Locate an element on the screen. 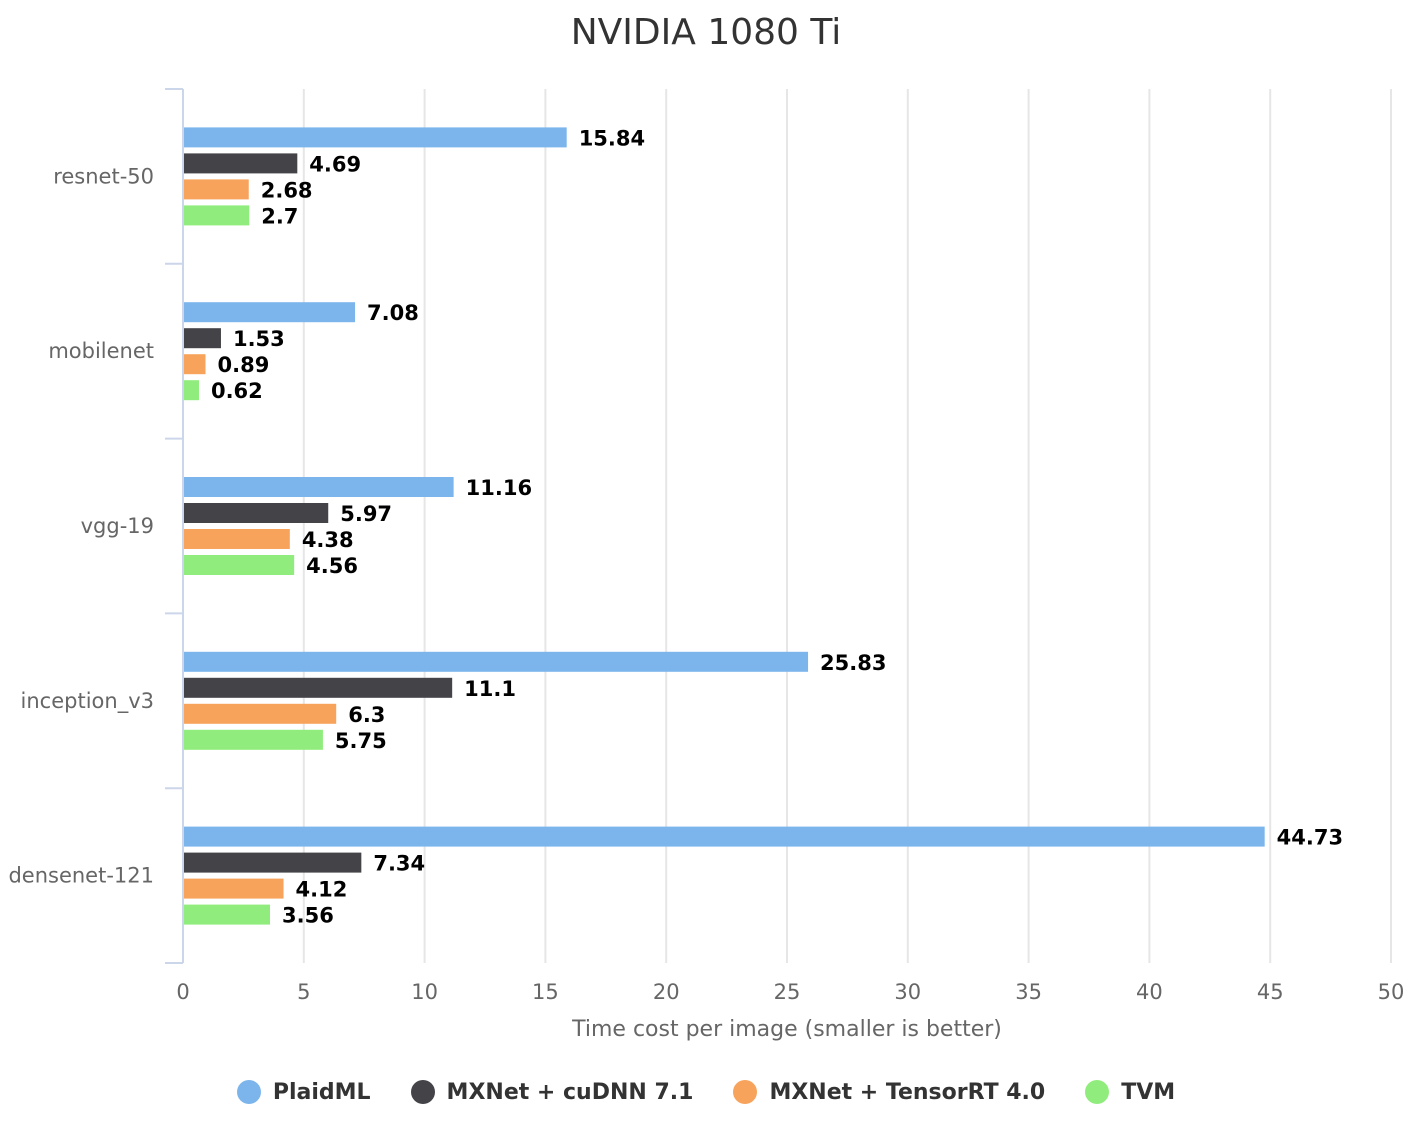 This screenshot has height=1144, width=1412. data-label: 15.84 is located at coordinates (612, 138).